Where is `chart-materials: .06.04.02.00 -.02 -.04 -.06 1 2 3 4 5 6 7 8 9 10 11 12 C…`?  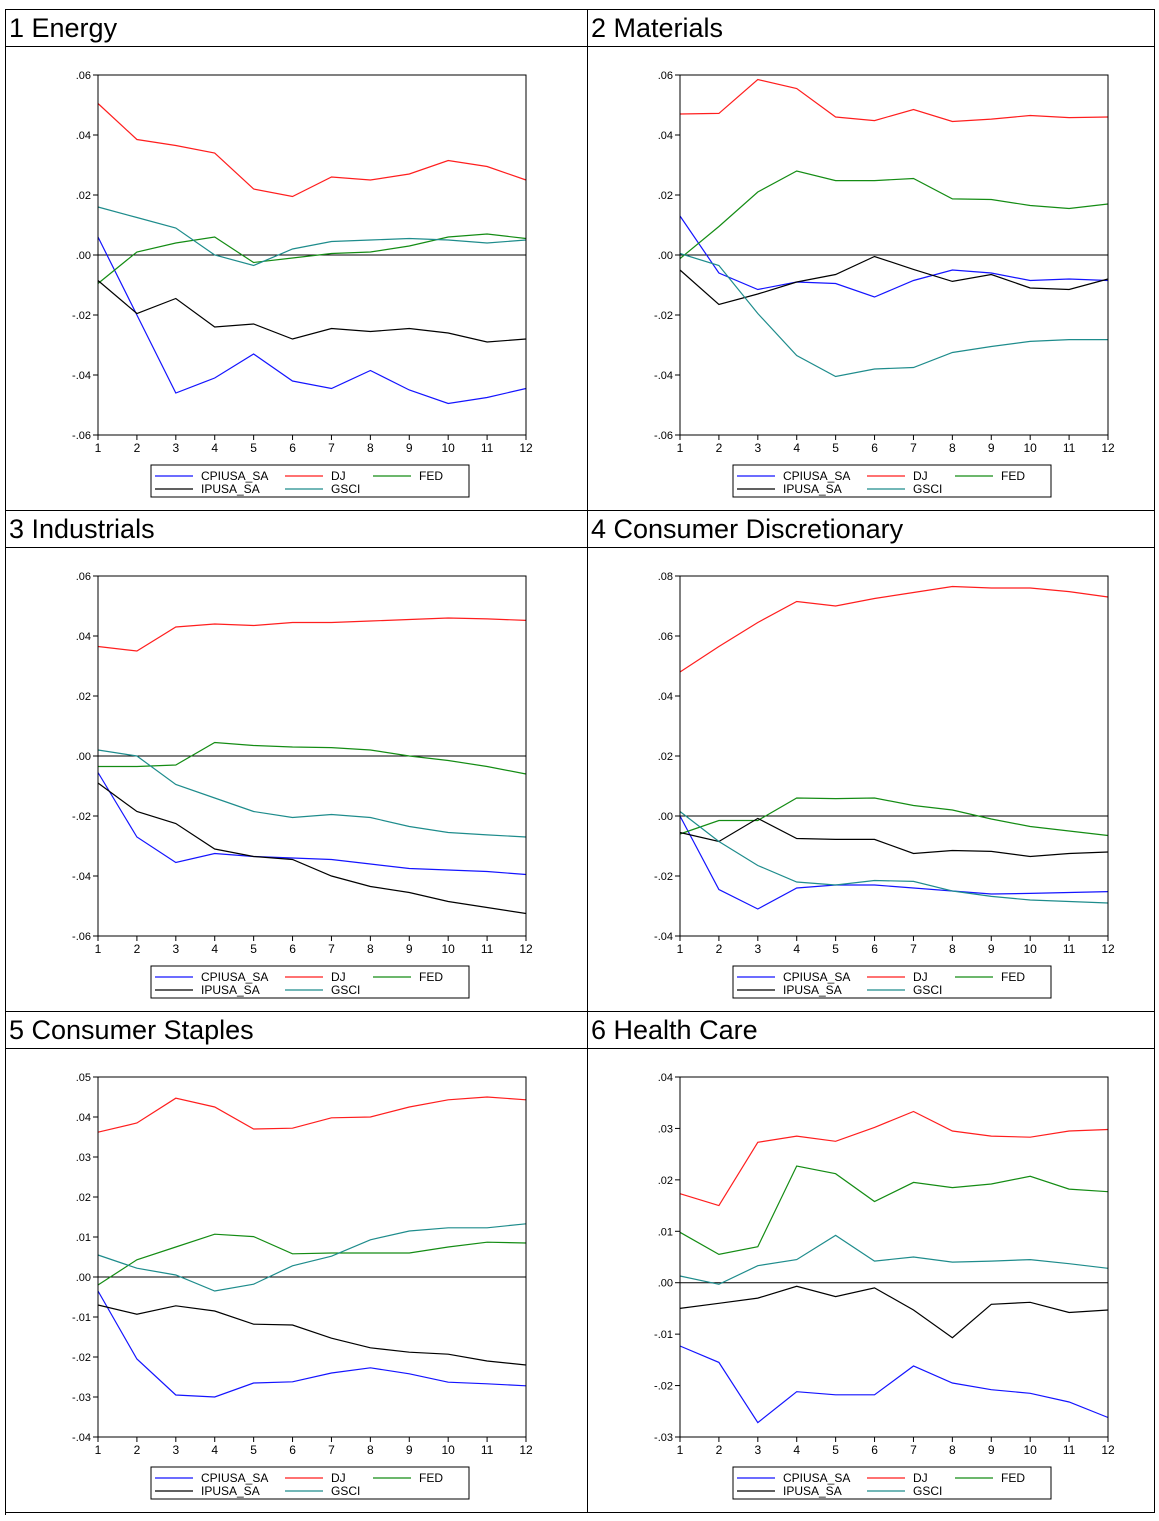
chart-materials: .06.04.02.00 -.02 -.04 -.06 1 2 3 4 5 6 7 8 9 10 11 12 C… is located at coordinates (871, 278).